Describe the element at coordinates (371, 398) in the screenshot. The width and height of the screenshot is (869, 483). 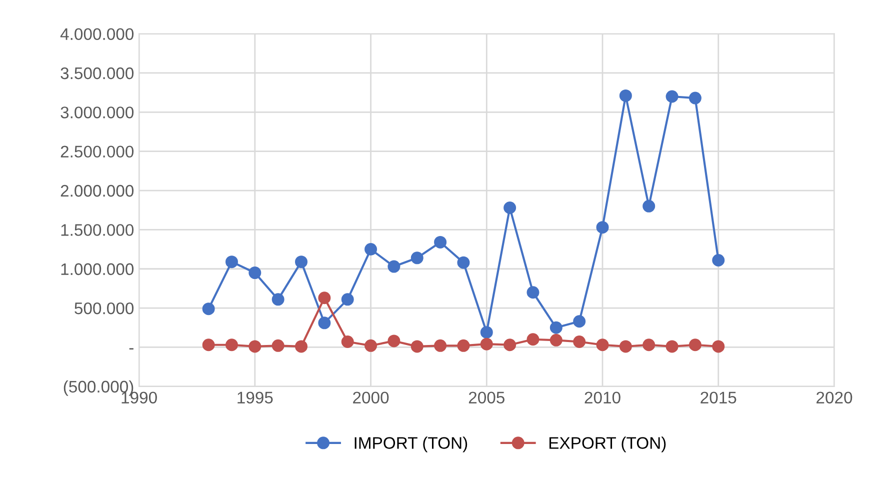
I see `x-tick-label: 2000` at that location.